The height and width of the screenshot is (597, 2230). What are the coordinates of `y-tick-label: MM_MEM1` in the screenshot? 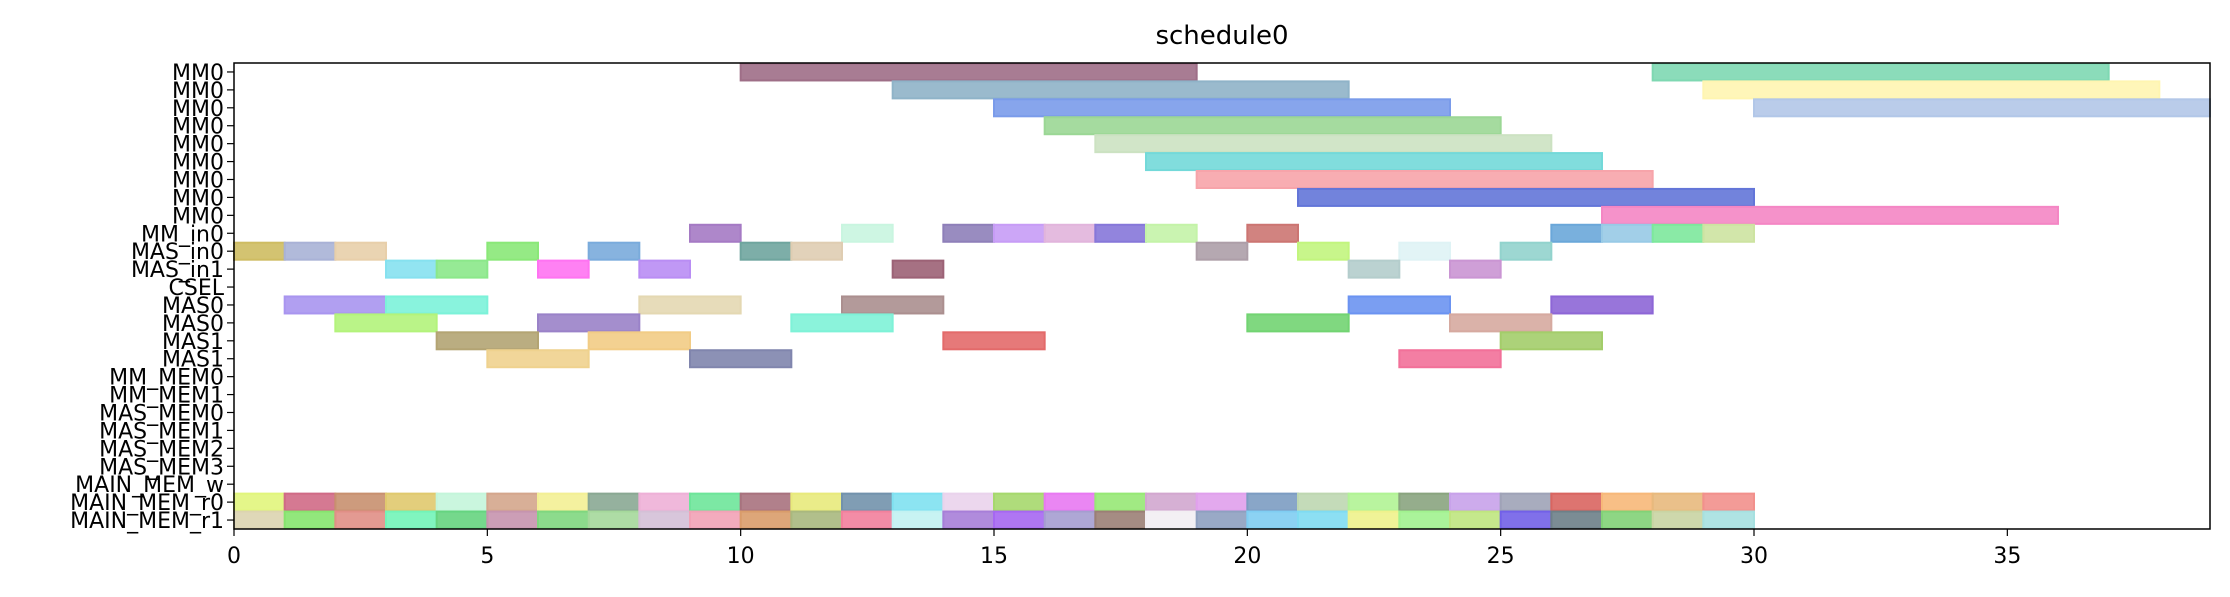 It's located at (166, 396).